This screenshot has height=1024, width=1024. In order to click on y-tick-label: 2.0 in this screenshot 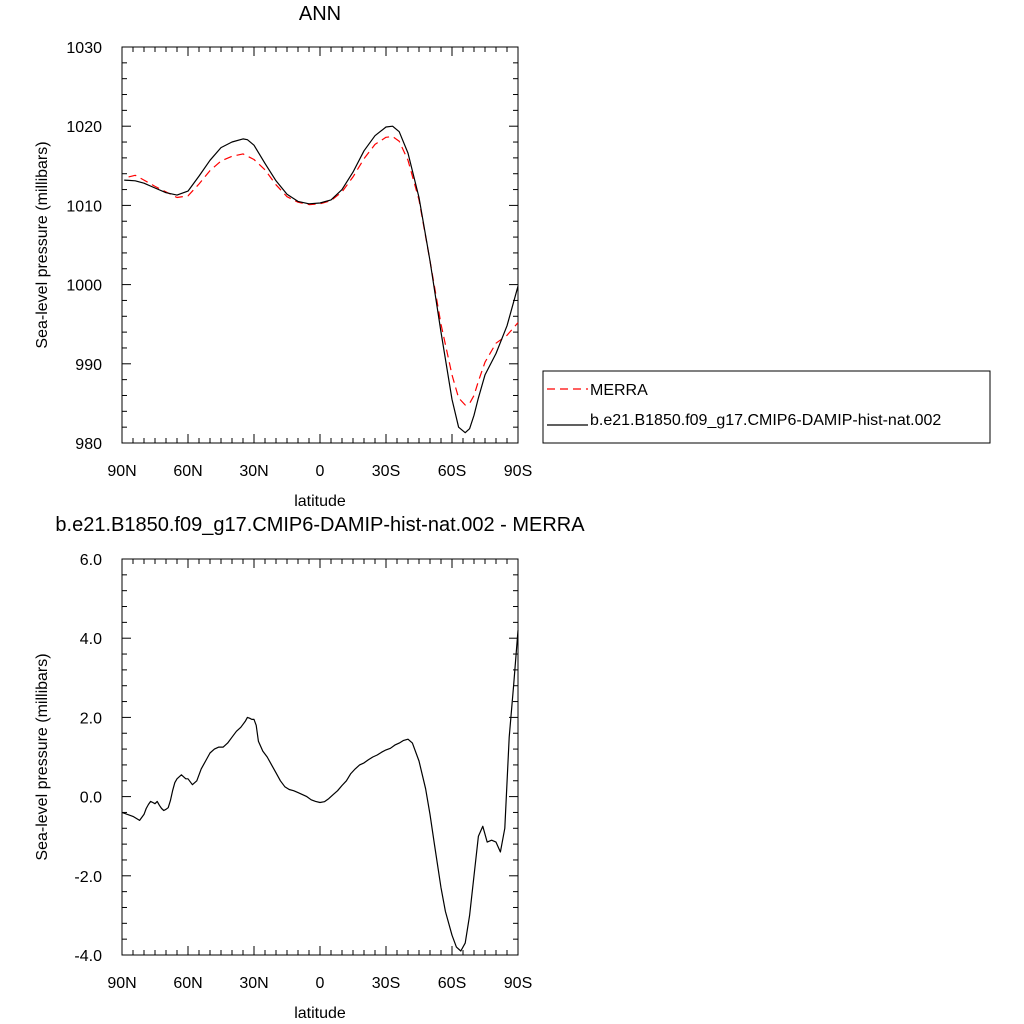, I will do `click(91, 718)`.